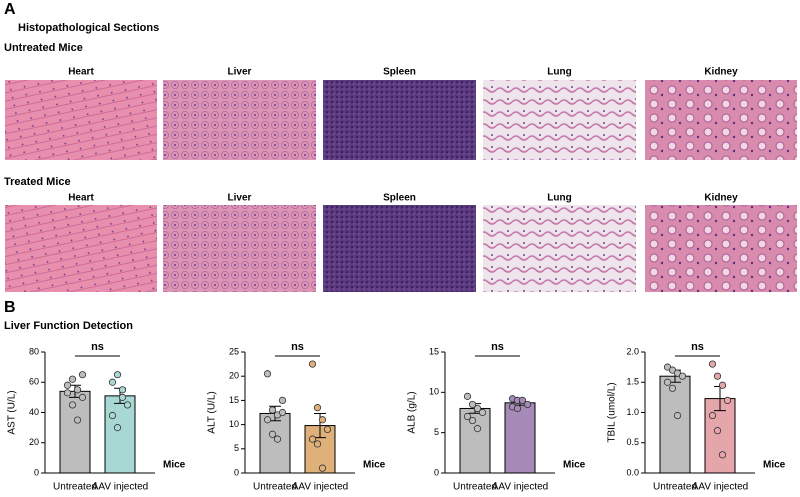 The height and width of the screenshot is (497, 800). What do you see at coordinates (10, 9) in the screenshot?
I see `panel-label: A` at bounding box center [10, 9].